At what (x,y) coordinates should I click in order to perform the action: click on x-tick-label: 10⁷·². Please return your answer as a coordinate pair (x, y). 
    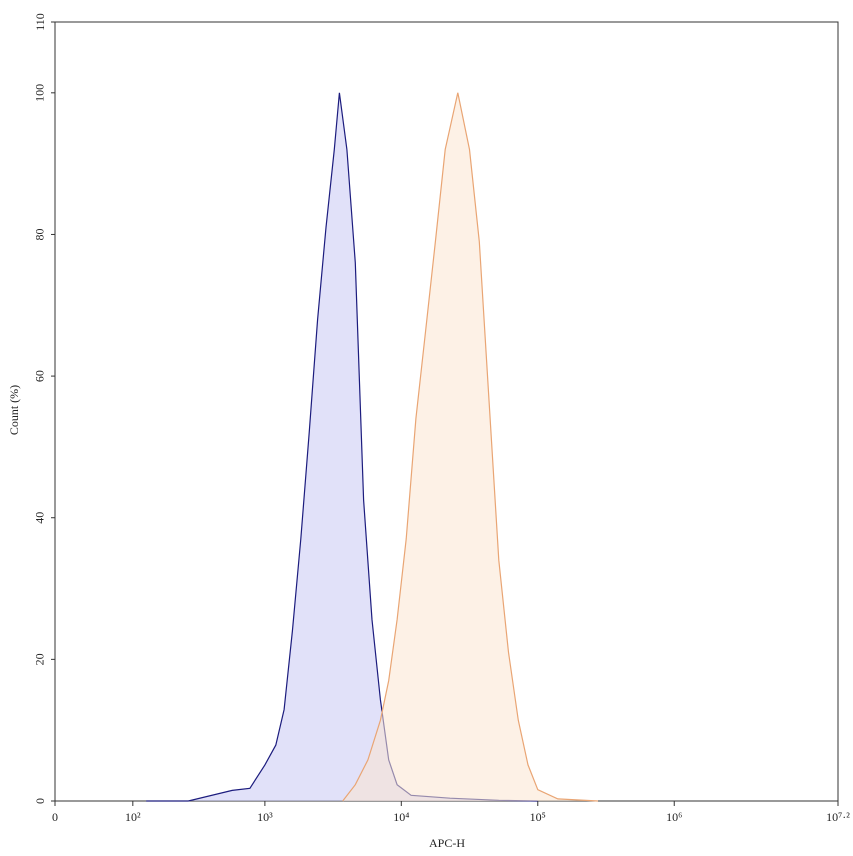
    Looking at the image, I should click on (838, 817).